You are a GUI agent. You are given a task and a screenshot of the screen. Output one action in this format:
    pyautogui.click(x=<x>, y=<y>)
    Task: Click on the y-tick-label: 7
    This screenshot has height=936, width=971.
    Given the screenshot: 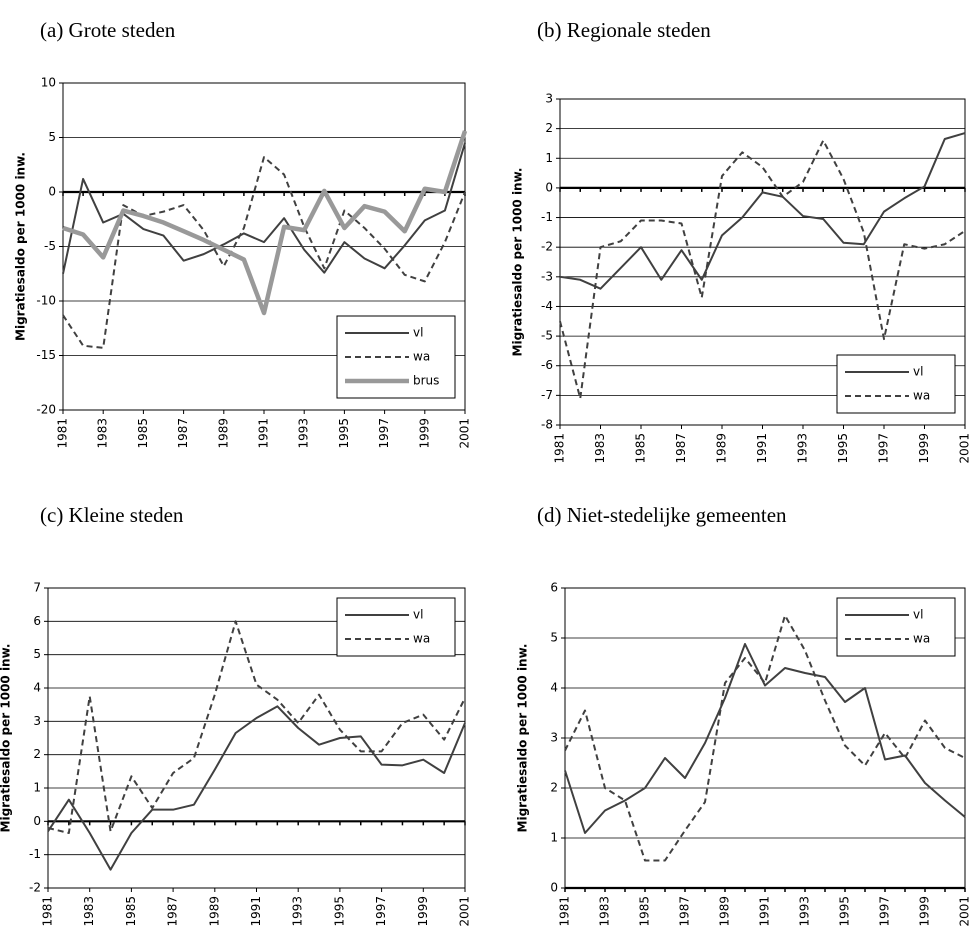 What is the action you would take?
    pyautogui.click(x=37, y=588)
    